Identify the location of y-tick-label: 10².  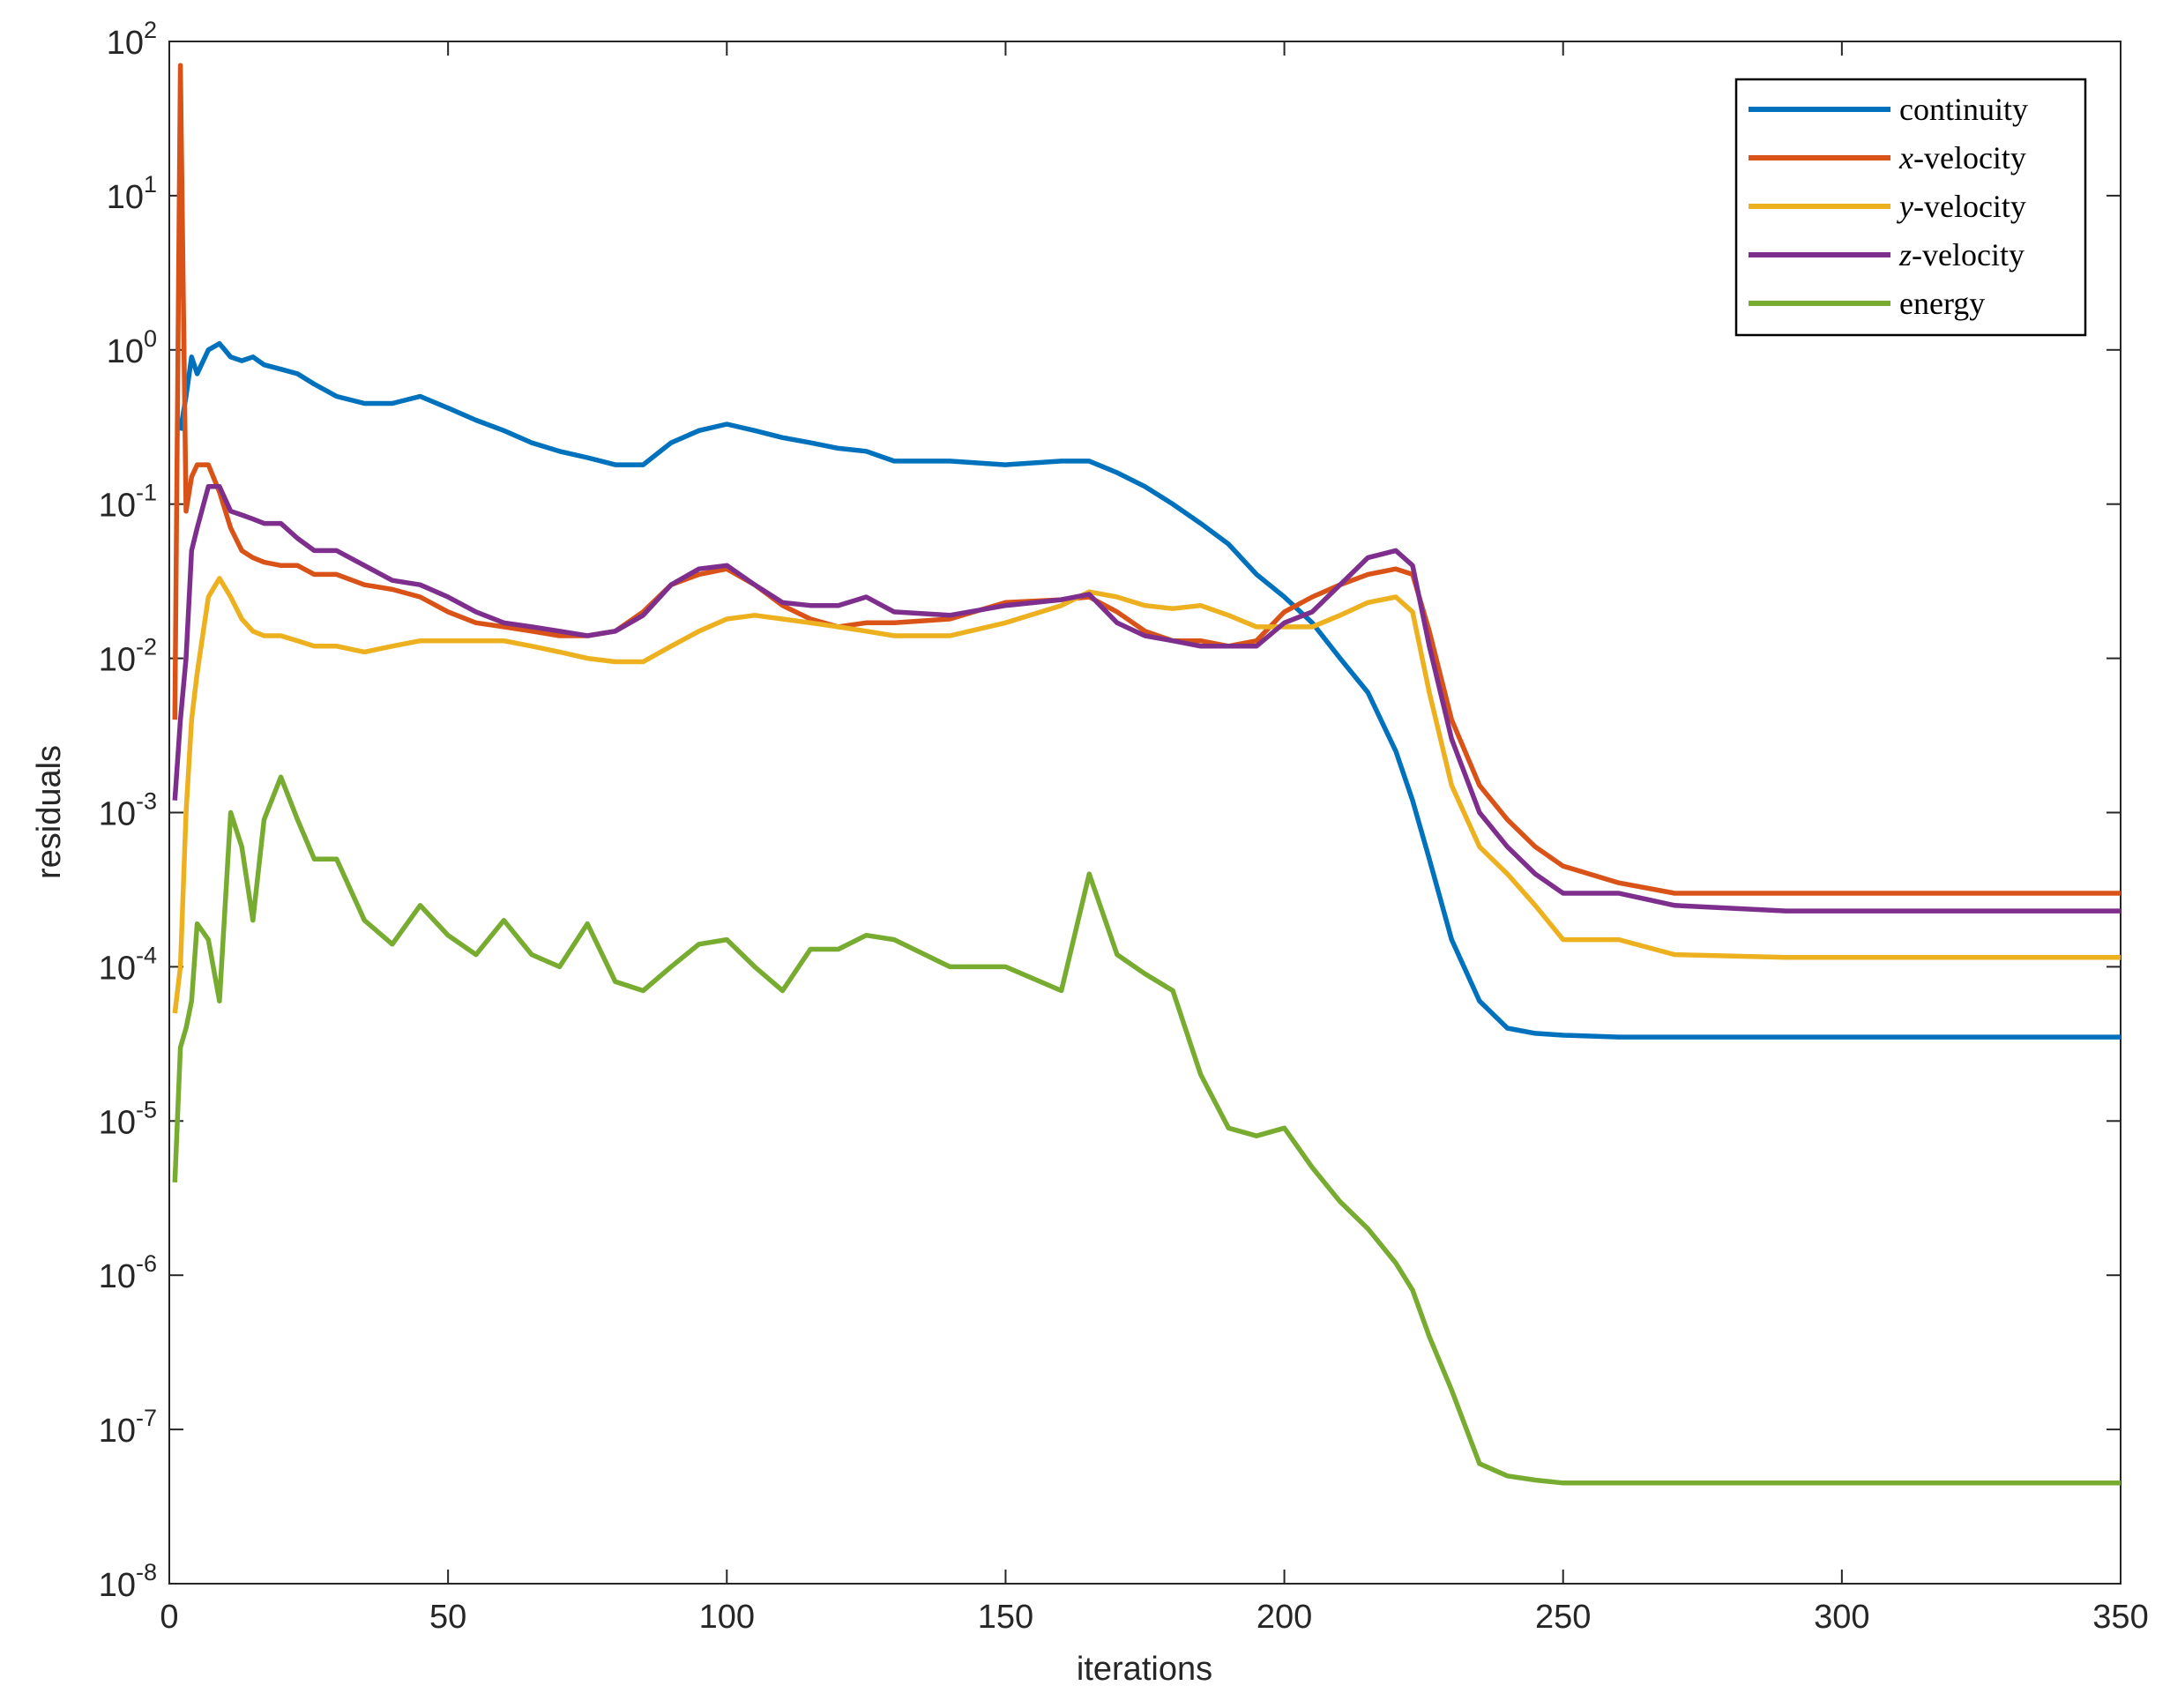
(132, 39).